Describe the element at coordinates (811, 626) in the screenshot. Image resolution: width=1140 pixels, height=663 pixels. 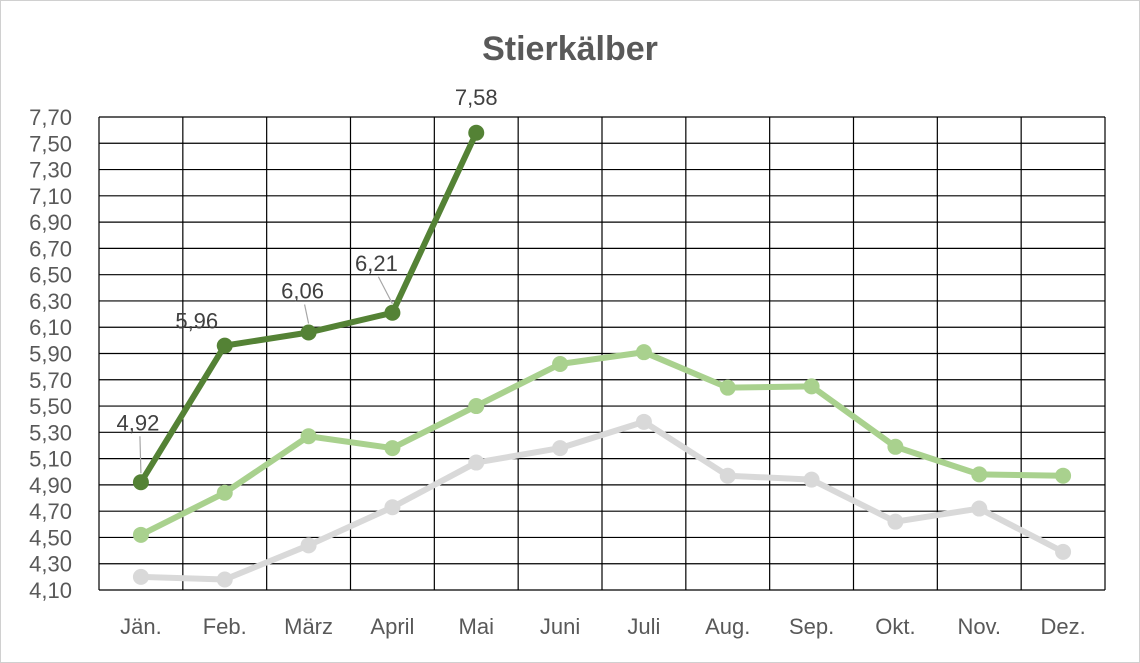
I see `x-tick-label: Sep.` at that location.